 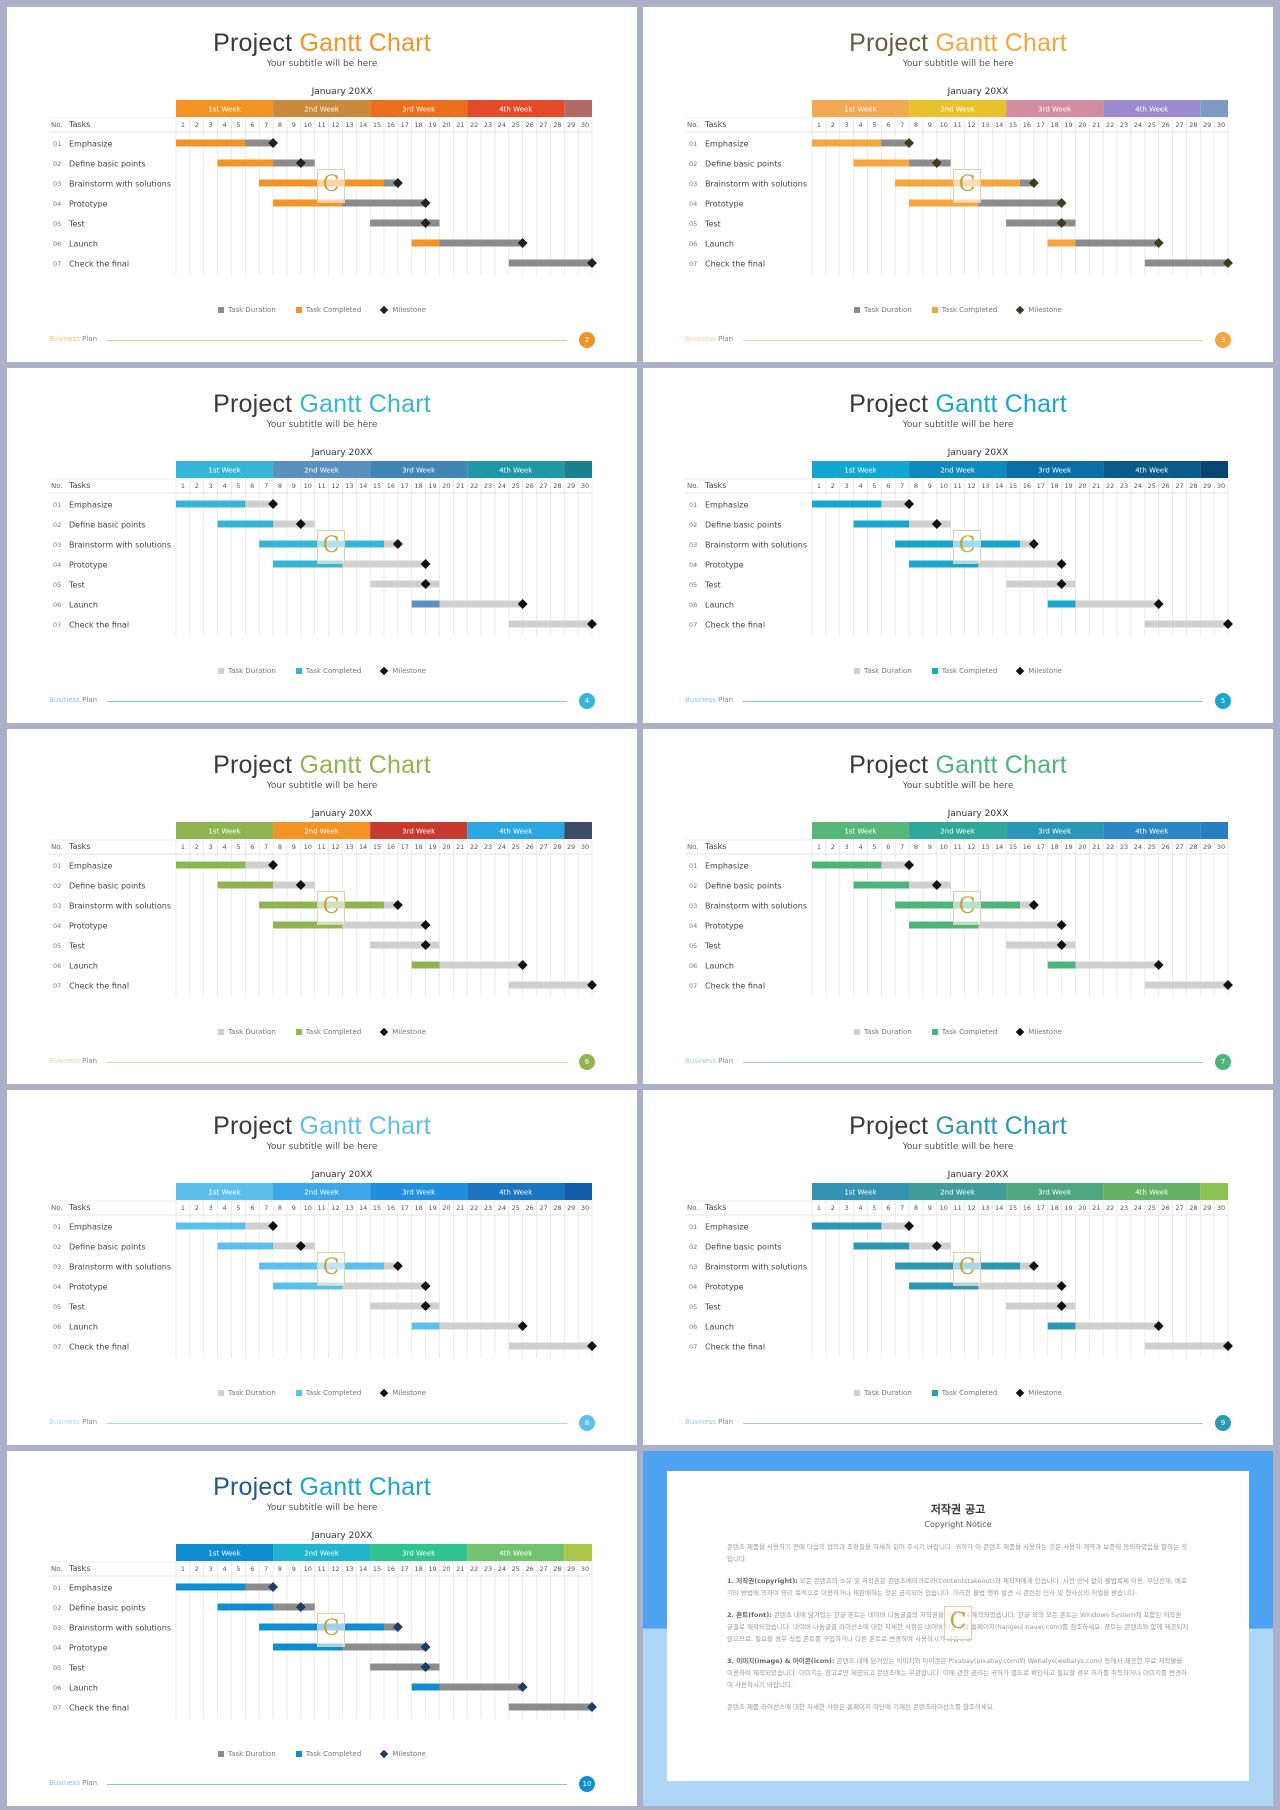 What do you see at coordinates (1152, 110) in the screenshot?
I see `week-label: 4th Week` at bounding box center [1152, 110].